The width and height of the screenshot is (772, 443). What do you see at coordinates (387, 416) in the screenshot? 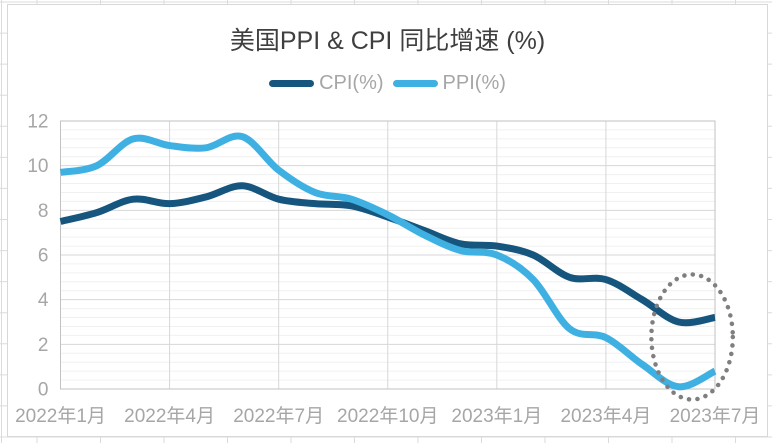
I see `x-axis-label: 2022年10月` at bounding box center [387, 416].